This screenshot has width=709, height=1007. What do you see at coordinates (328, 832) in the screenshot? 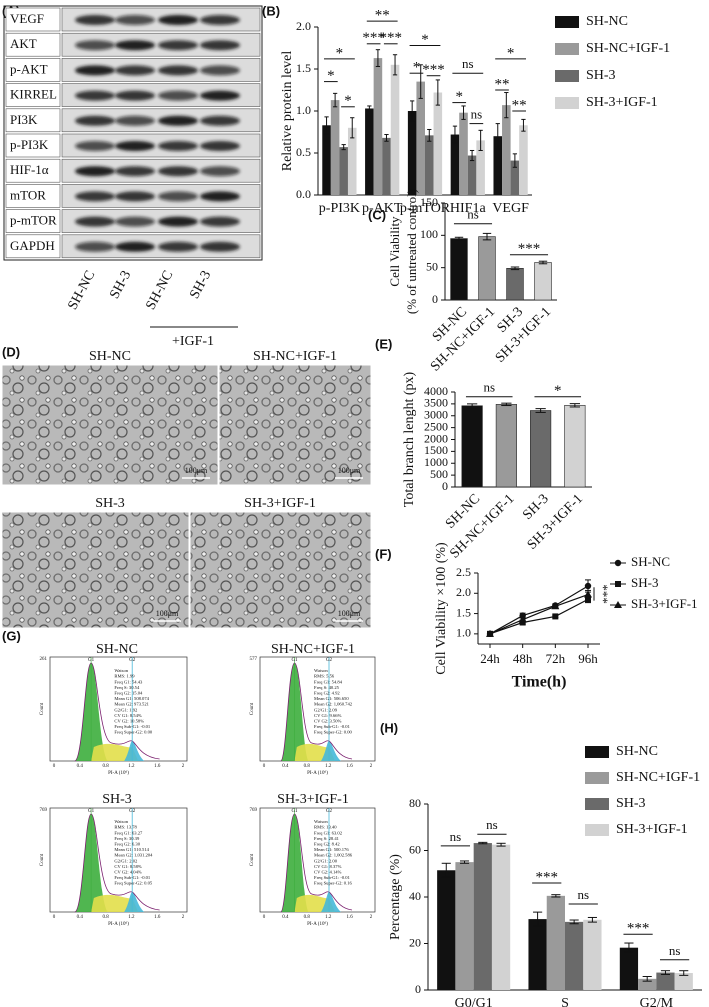
I see `stats-text: Freq G1: 63.02` at bounding box center [328, 832].